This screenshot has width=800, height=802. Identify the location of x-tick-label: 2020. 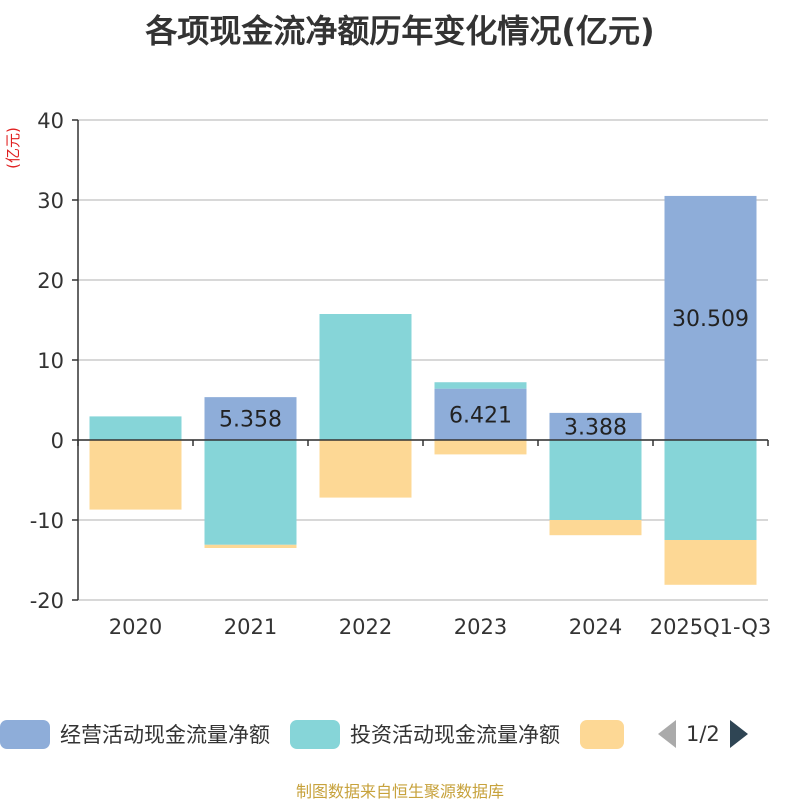
(135, 627).